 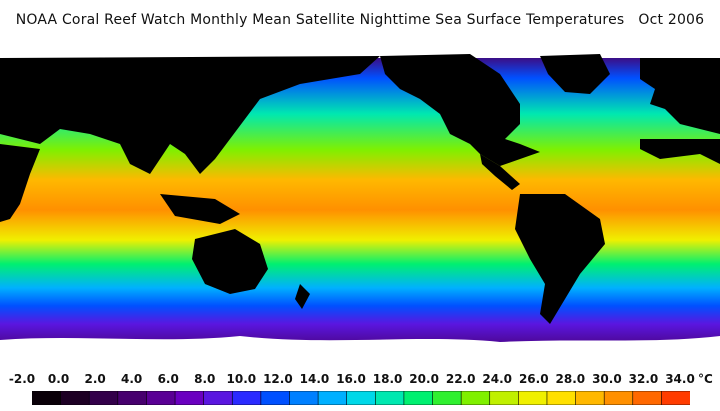 I want to click on land-australia, so click(x=230, y=261).